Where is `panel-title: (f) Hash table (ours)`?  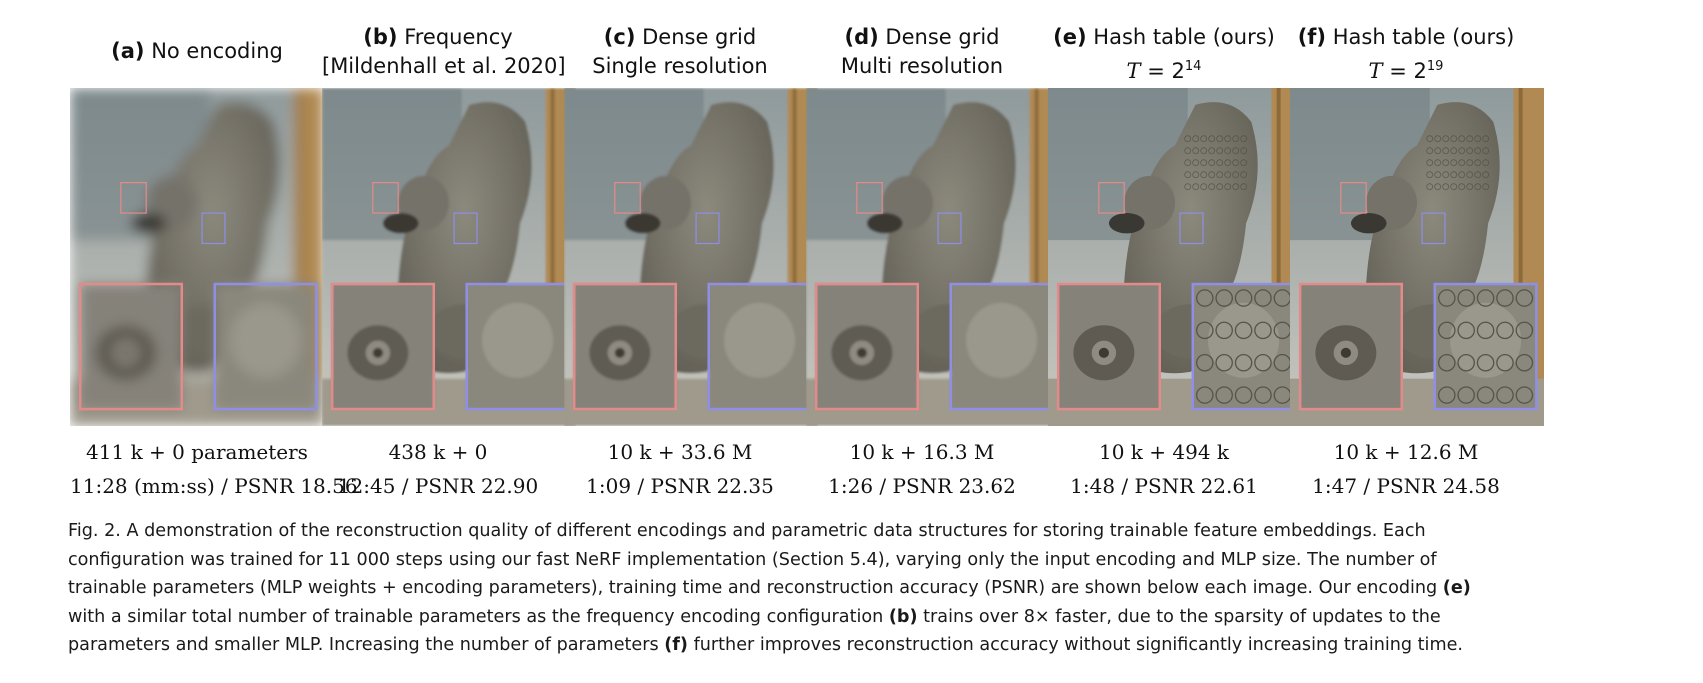
panel-title: (f) Hash table (ours) is located at coordinates (1406, 37).